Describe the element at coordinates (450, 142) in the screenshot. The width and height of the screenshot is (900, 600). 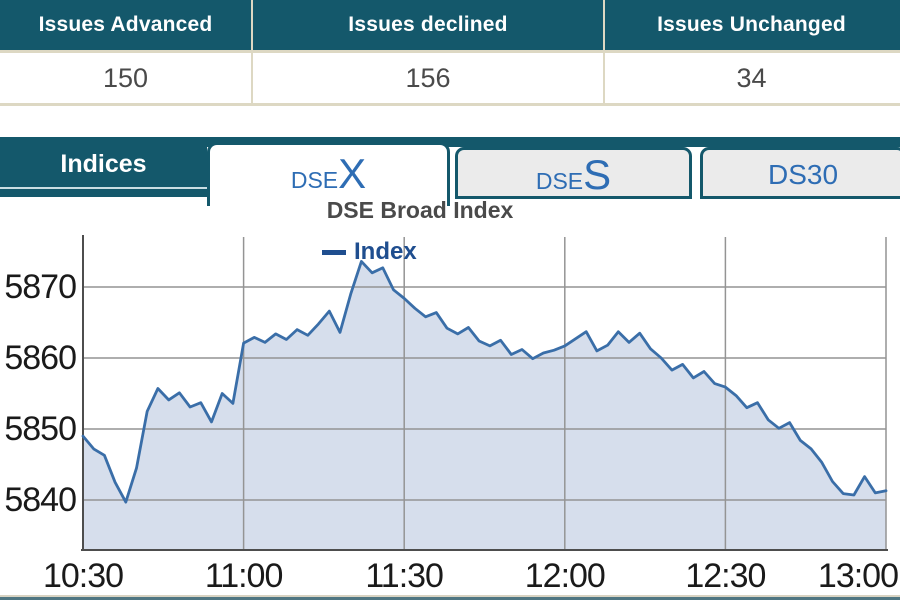
I see `tab-strip-band` at that location.